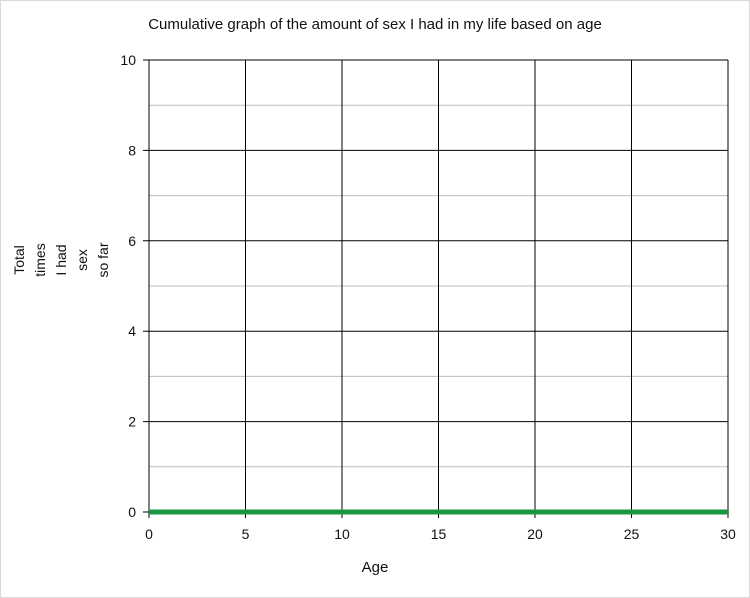 Image resolution: width=750 pixels, height=598 pixels. I want to click on x-tick-label: 30, so click(728, 534).